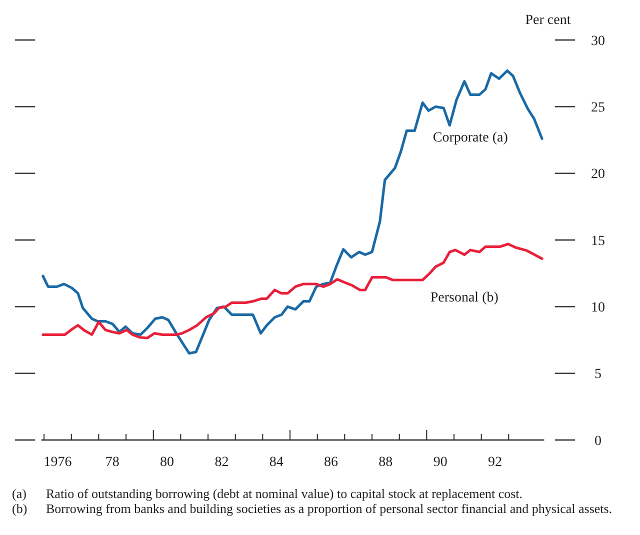 Image resolution: width=640 pixels, height=535 pixels. Describe the element at coordinates (598, 108) in the screenshot. I see `y-tick-label: 25` at that location.